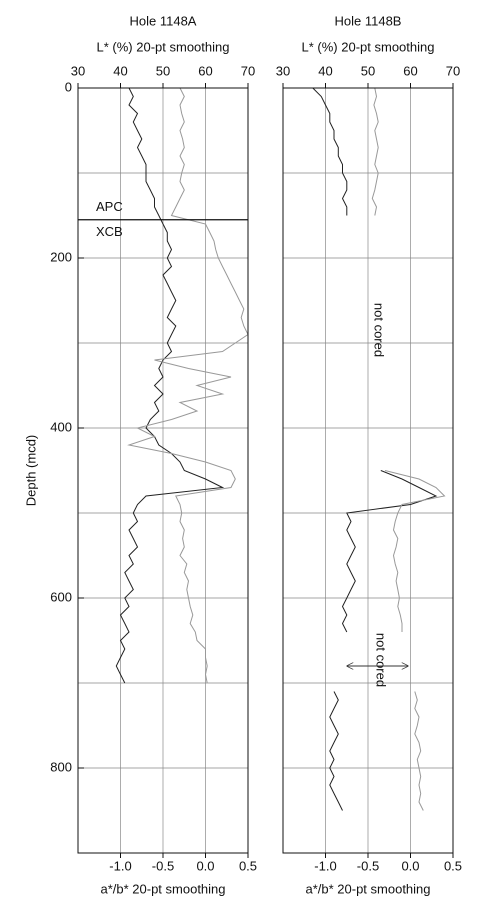 The image size is (487, 912). Describe the element at coordinates (61, 596) in the screenshot. I see `y-tick-label: 600` at that location.